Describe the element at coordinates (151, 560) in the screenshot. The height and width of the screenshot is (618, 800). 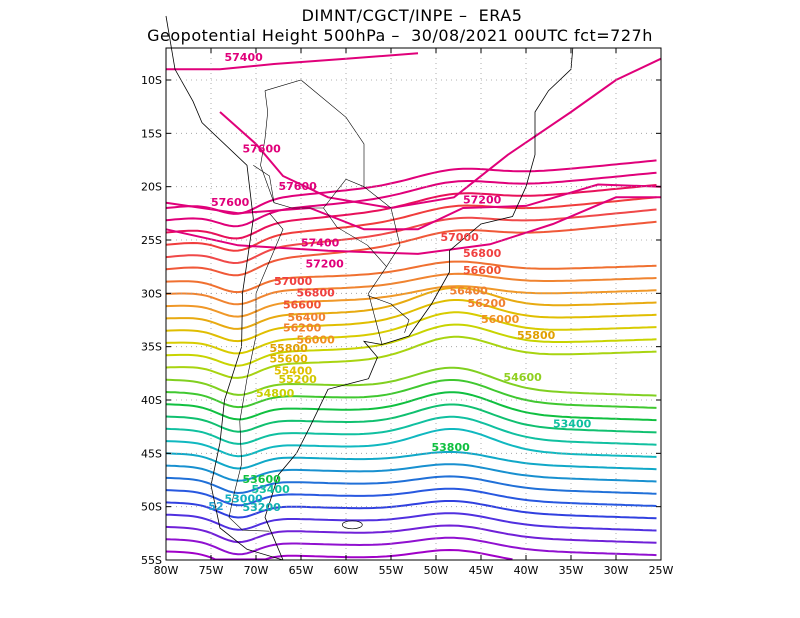
I see `lat-tick-label: 55S` at that location.